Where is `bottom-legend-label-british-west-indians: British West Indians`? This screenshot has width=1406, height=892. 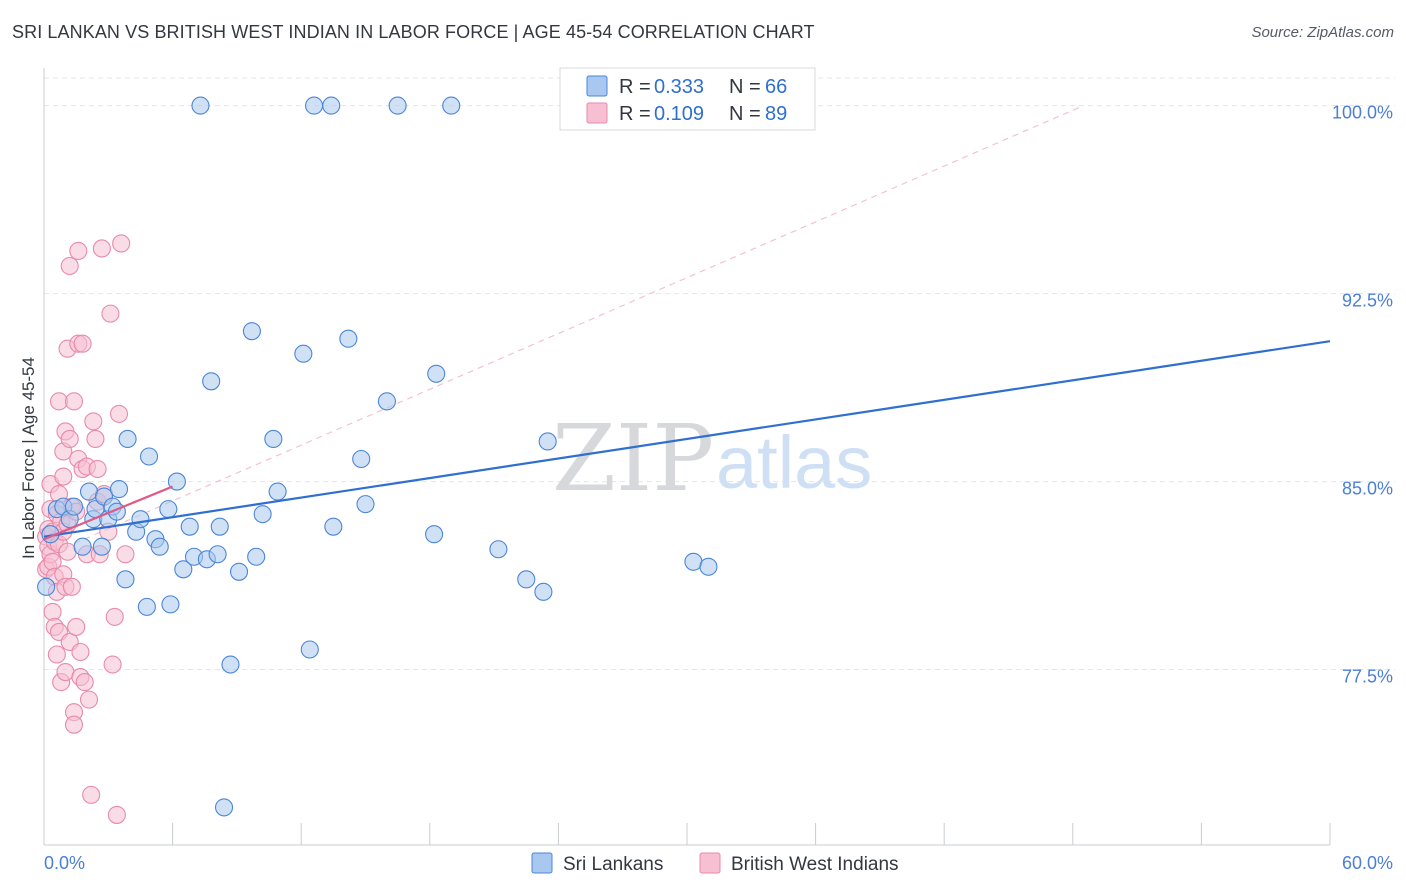
bottom-legend-label-british-west-indians: British West Indians is located at coordinates (815, 864).